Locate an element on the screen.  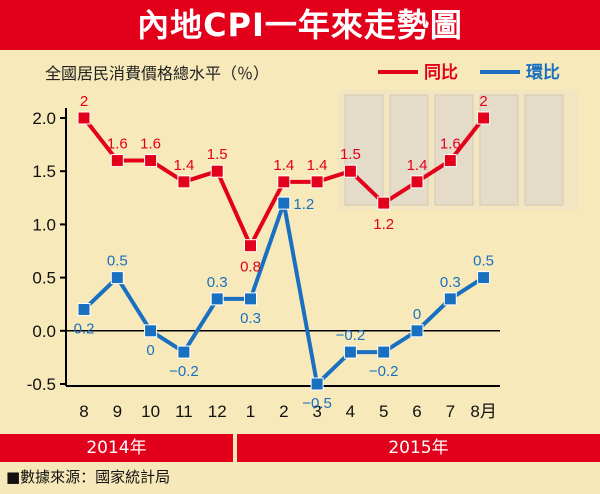
year-label-2014: 2014年 is located at coordinates (116, 448).